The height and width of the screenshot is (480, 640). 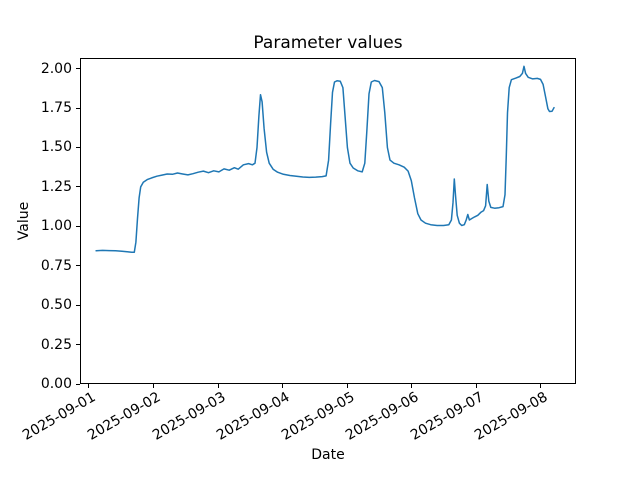 What do you see at coordinates (56, 186) in the screenshot?
I see `y-axis-tick-label: 1.25` at bounding box center [56, 186].